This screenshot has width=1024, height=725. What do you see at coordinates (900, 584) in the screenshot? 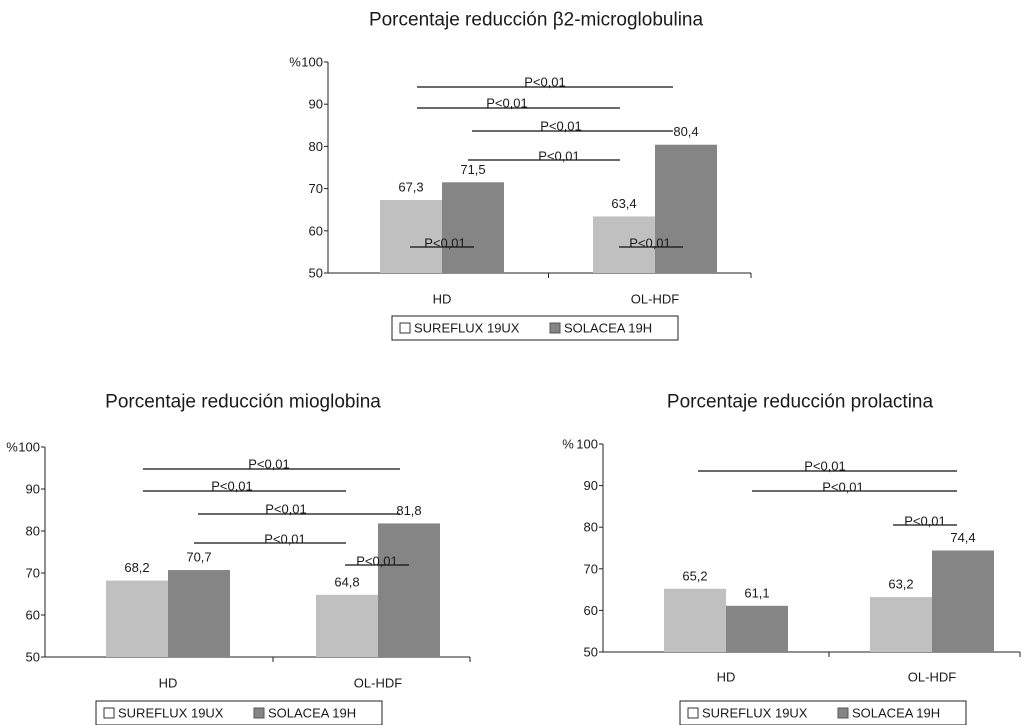
I see `bar-value-label: 63,2` at bounding box center [900, 584].